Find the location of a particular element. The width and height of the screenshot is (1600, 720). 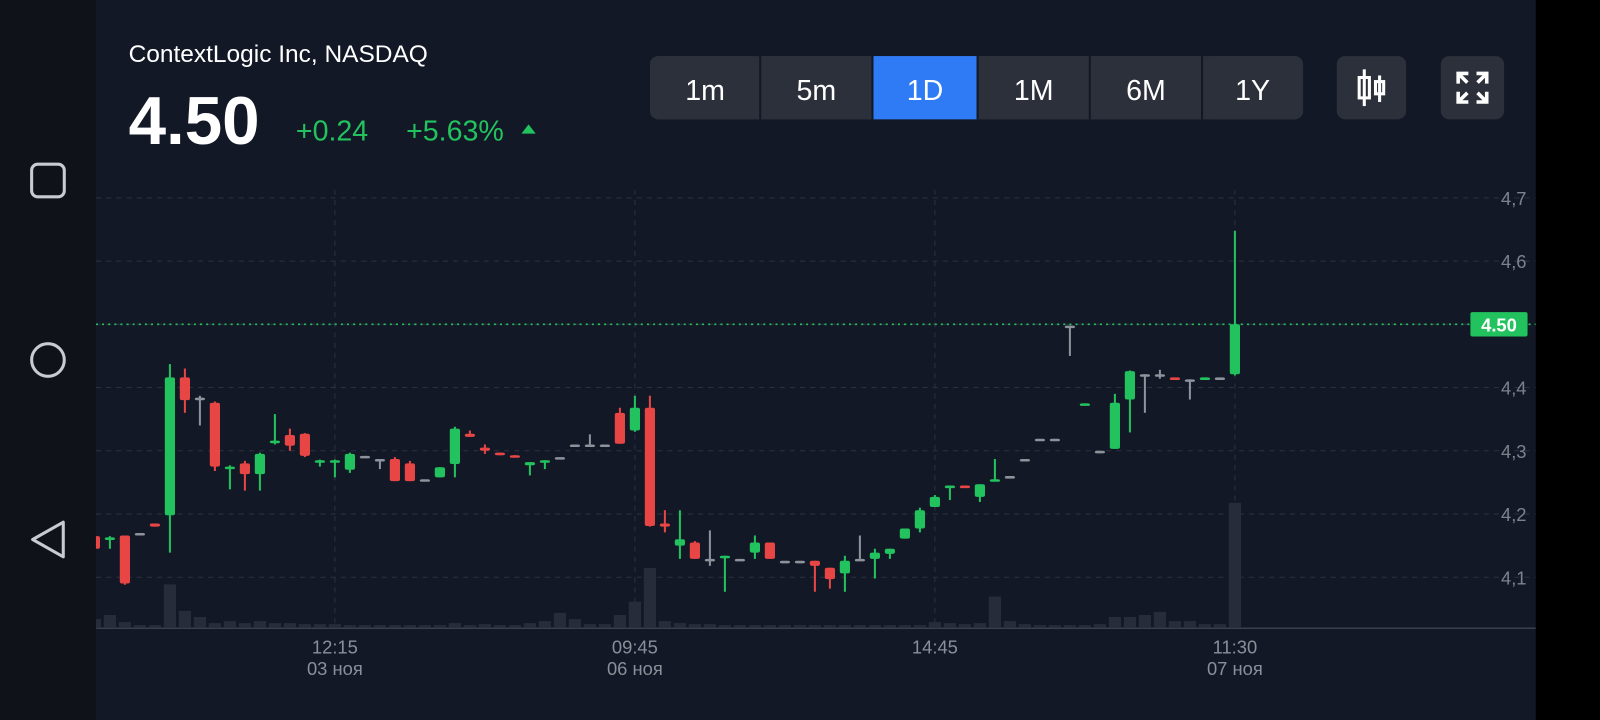

home-button is located at coordinates (48, 360).